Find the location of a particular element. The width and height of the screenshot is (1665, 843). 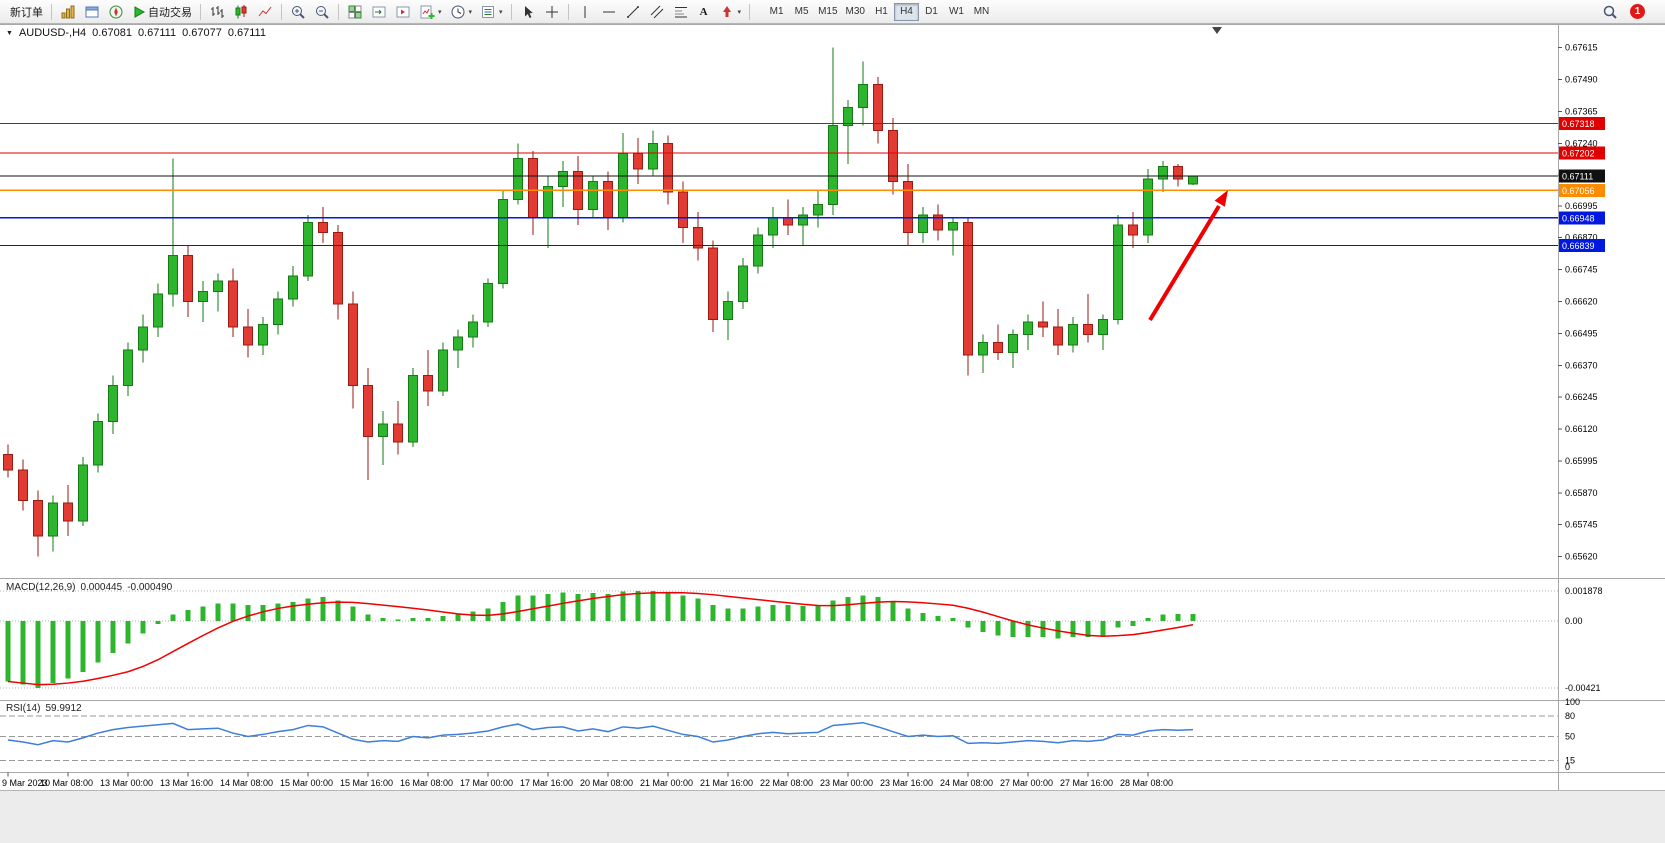

line-chart-icon is located at coordinates (265, 11).